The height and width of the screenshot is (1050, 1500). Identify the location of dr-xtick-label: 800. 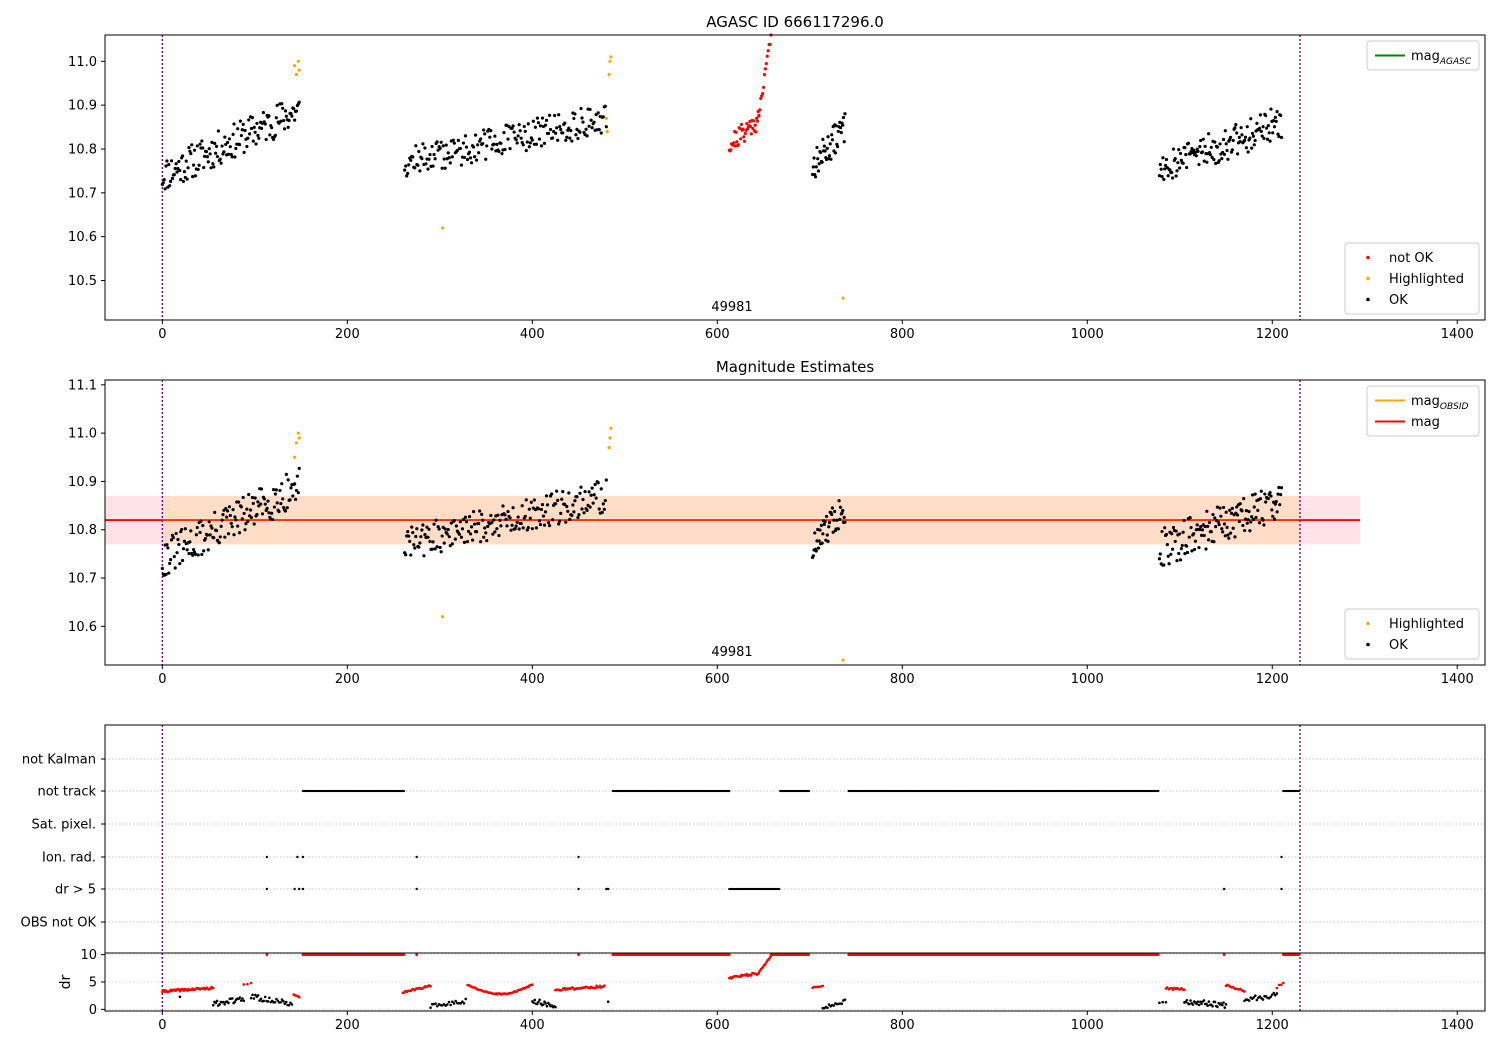
(902, 1025).